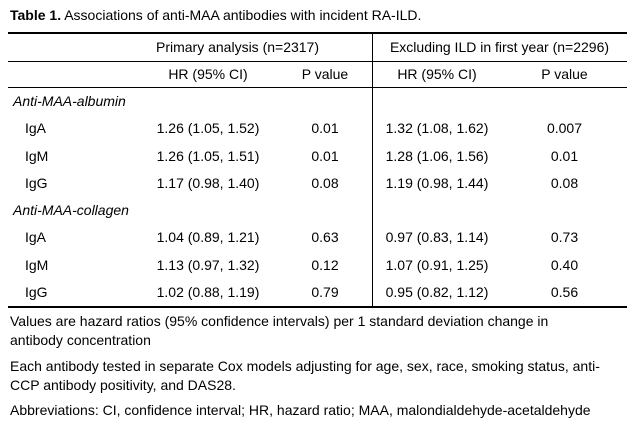 The width and height of the screenshot is (635, 427). Describe the element at coordinates (437, 182) in the screenshot. I see `hr-excluding-value: 1.19 (0.98, 1.44)` at that location.